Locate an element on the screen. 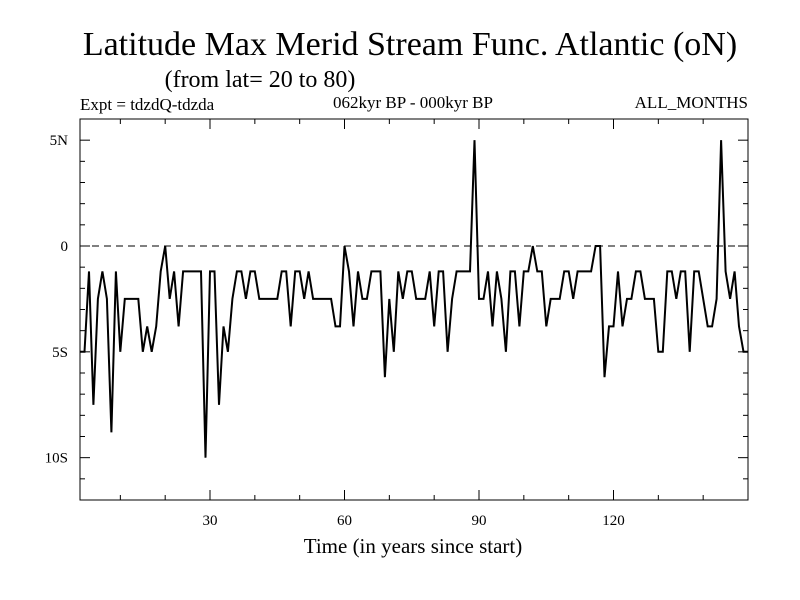 The width and height of the screenshot is (800, 600). x-tick-label: 90 is located at coordinates (479, 521).